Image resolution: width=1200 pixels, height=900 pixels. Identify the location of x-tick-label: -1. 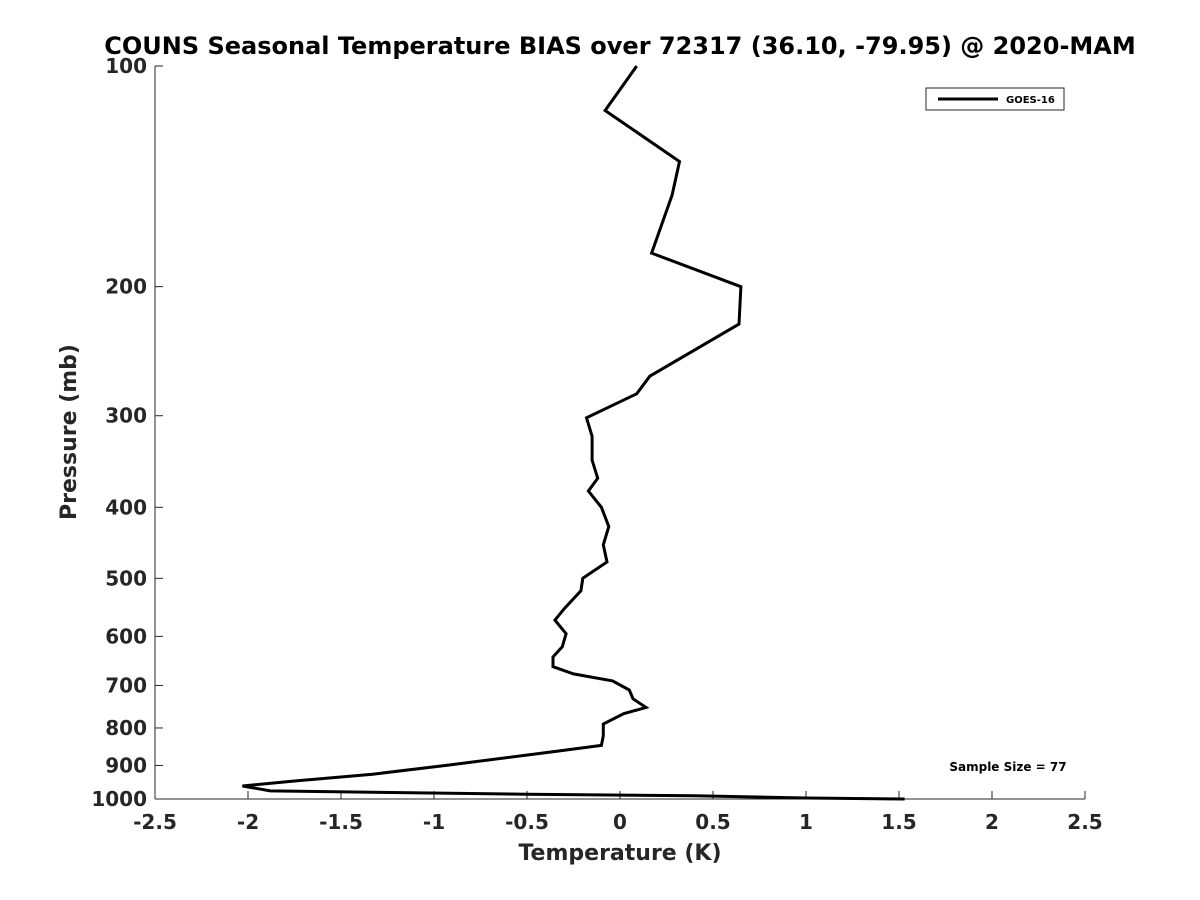
(434, 822).